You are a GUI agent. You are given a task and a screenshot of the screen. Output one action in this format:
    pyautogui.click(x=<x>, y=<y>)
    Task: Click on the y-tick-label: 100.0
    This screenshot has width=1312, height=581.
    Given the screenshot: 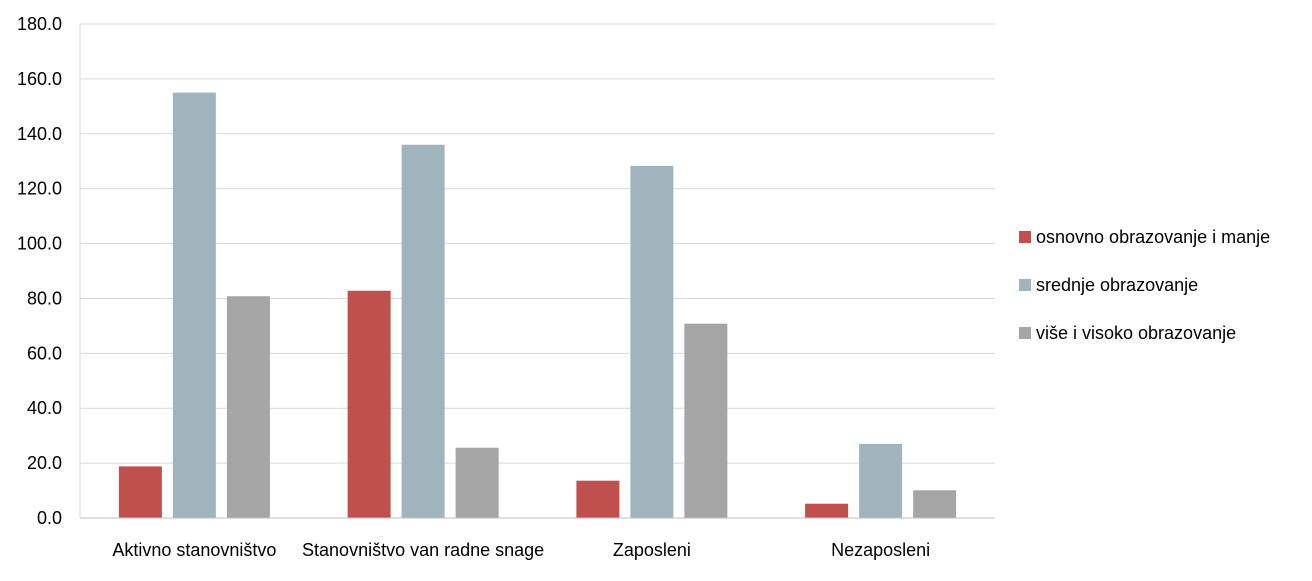 What is the action you would take?
    pyautogui.click(x=39, y=244)
    